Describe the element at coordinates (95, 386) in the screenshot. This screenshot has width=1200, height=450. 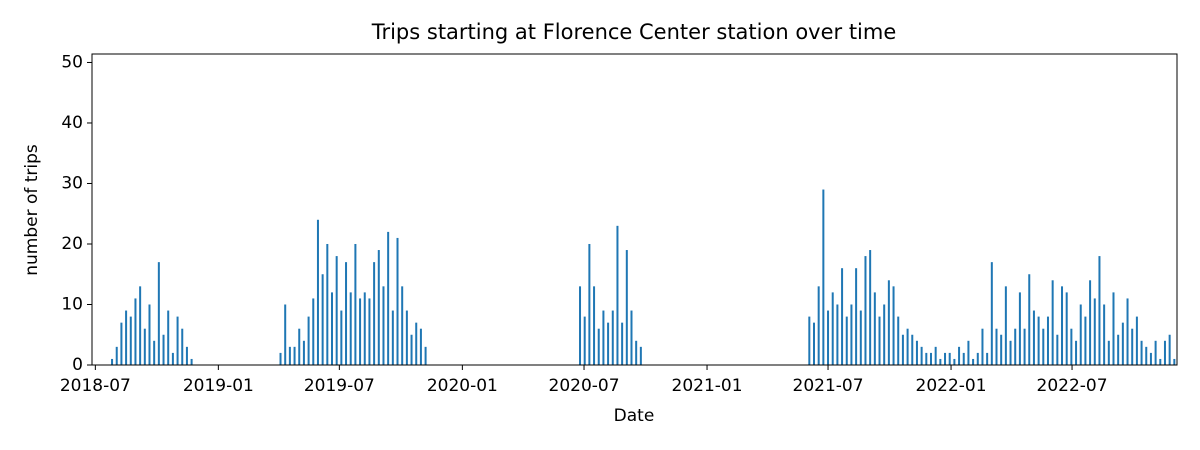
I see `x-tick-label: 2018-07` at that location.